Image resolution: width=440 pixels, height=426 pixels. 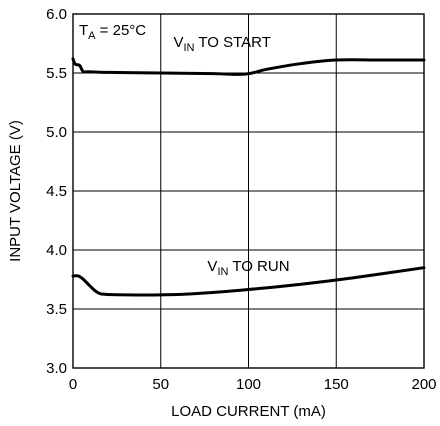 I want to click on series-label: VIN TO START, so click(x=221, y=44).